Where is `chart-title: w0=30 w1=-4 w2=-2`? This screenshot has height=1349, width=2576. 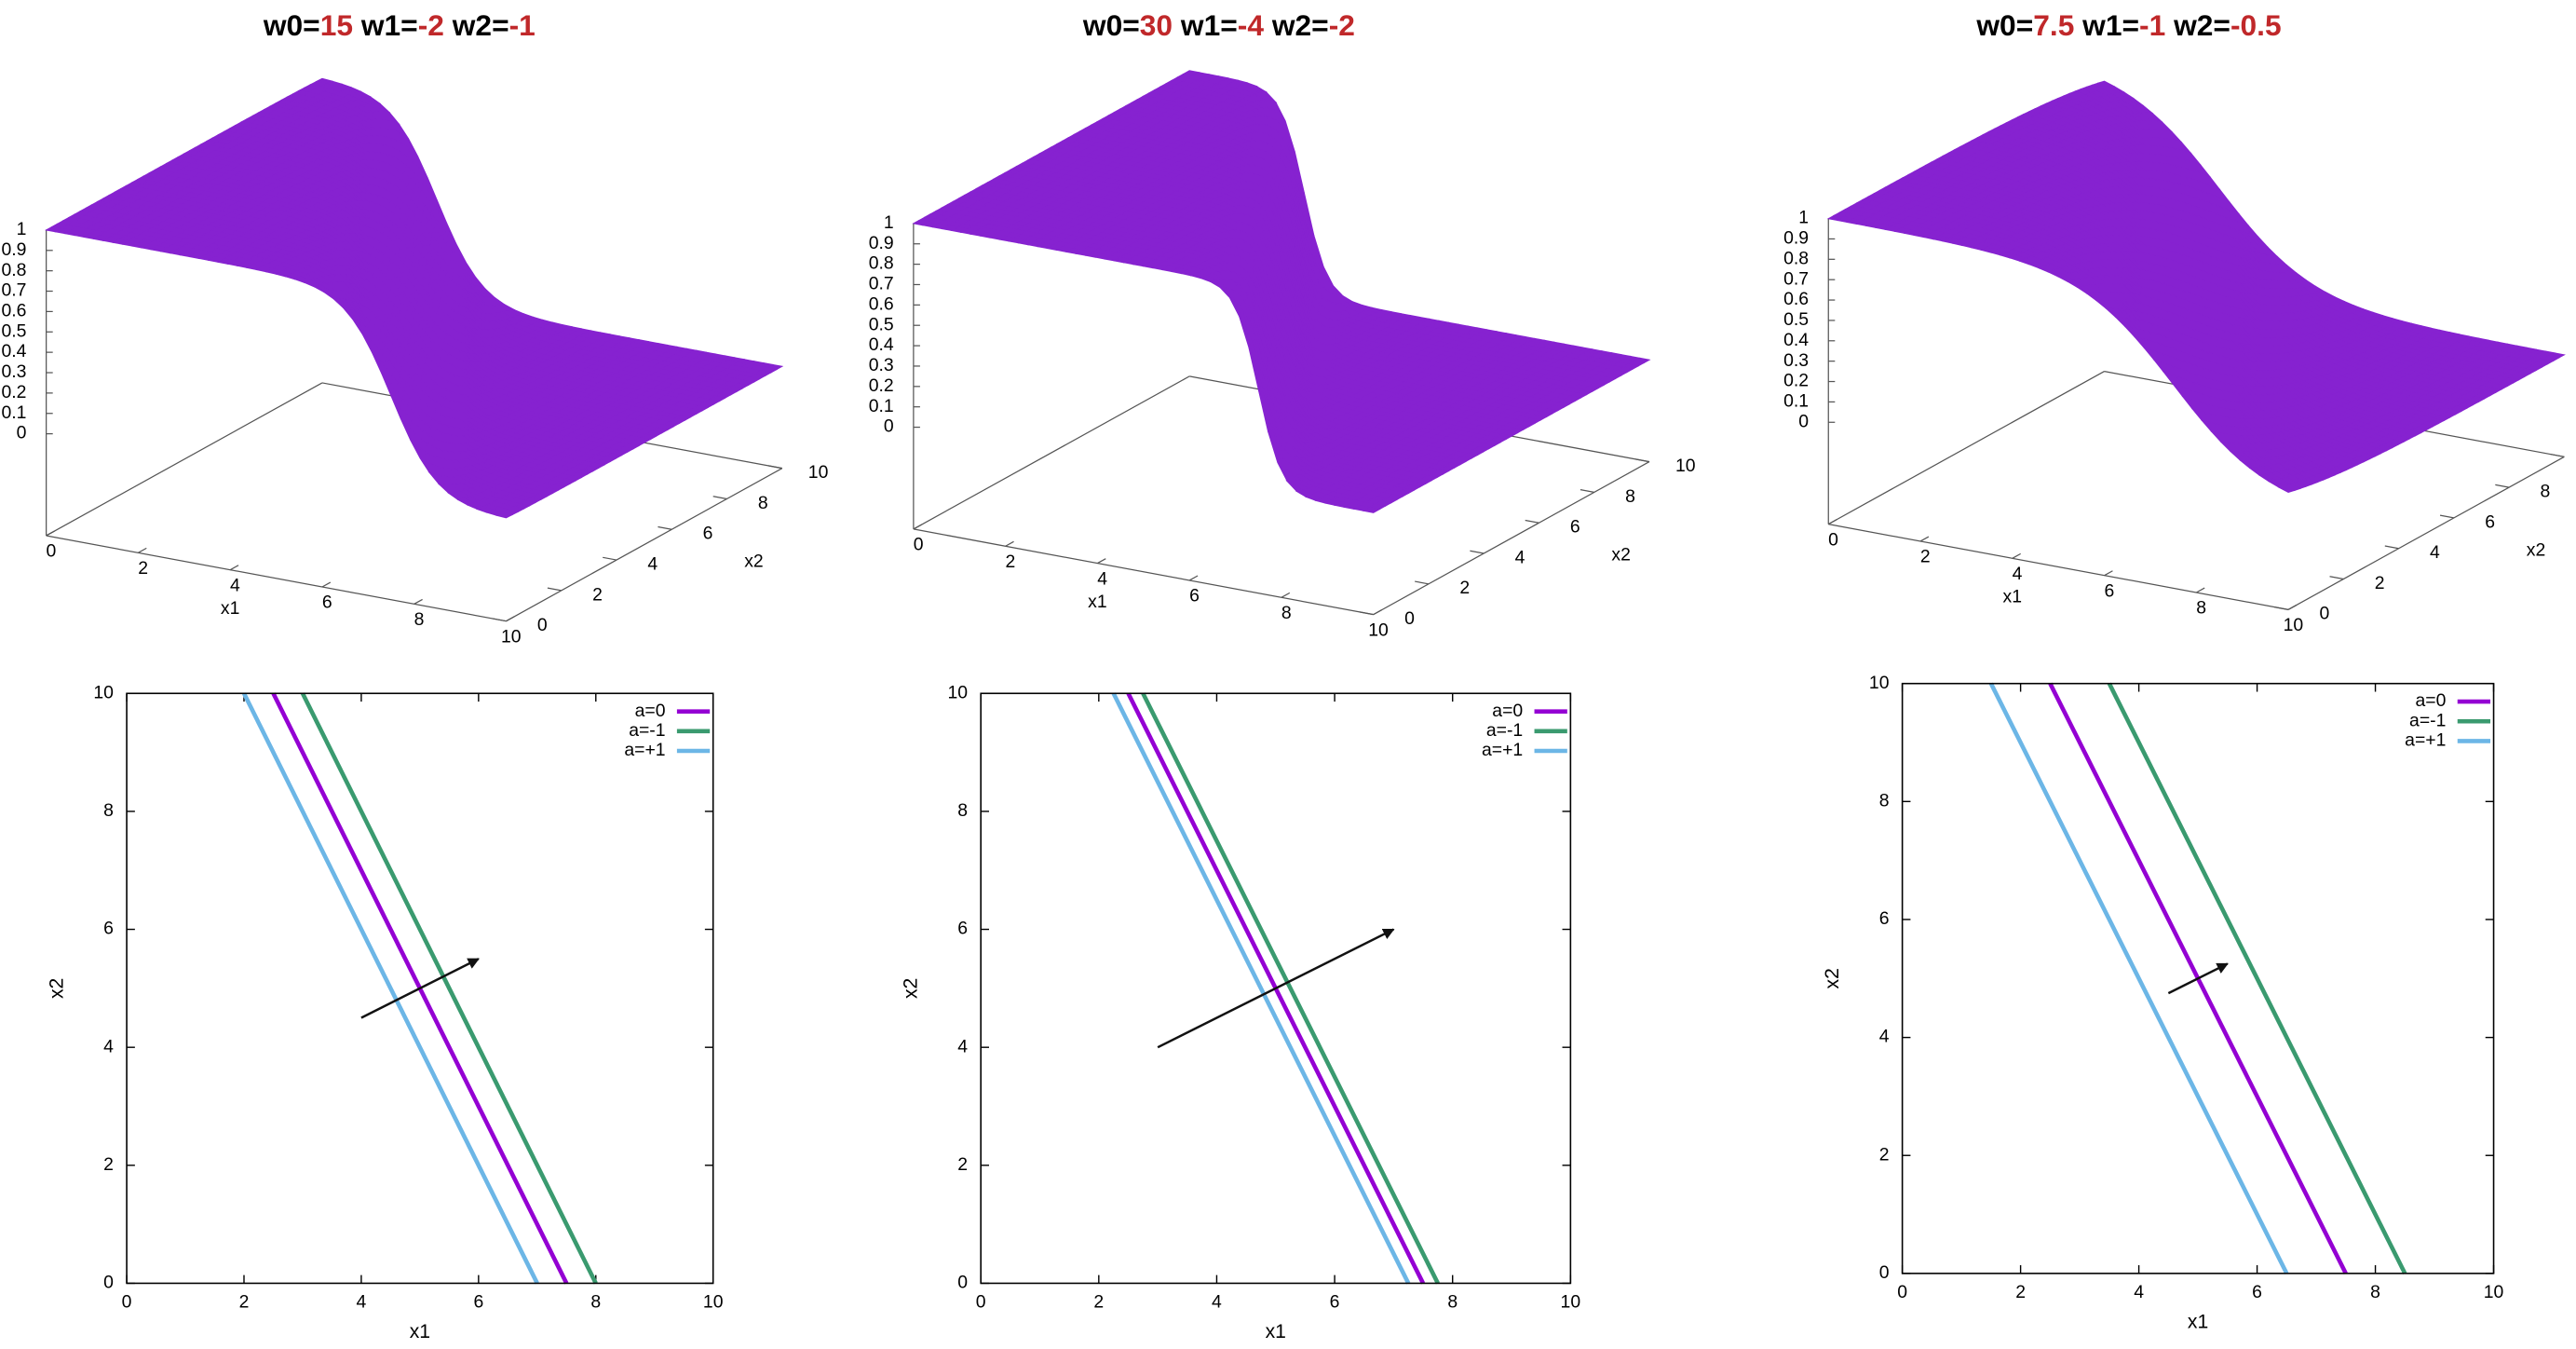
chart-title: w0=30 w1=-4 w2=-2 is located at coordinates (1218, 25).